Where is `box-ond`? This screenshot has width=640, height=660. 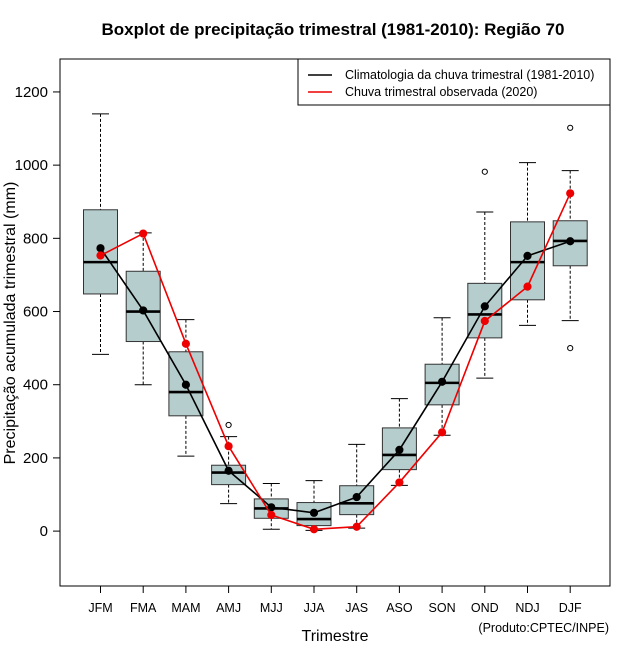 box-ond is located at coordinates (485, 273).